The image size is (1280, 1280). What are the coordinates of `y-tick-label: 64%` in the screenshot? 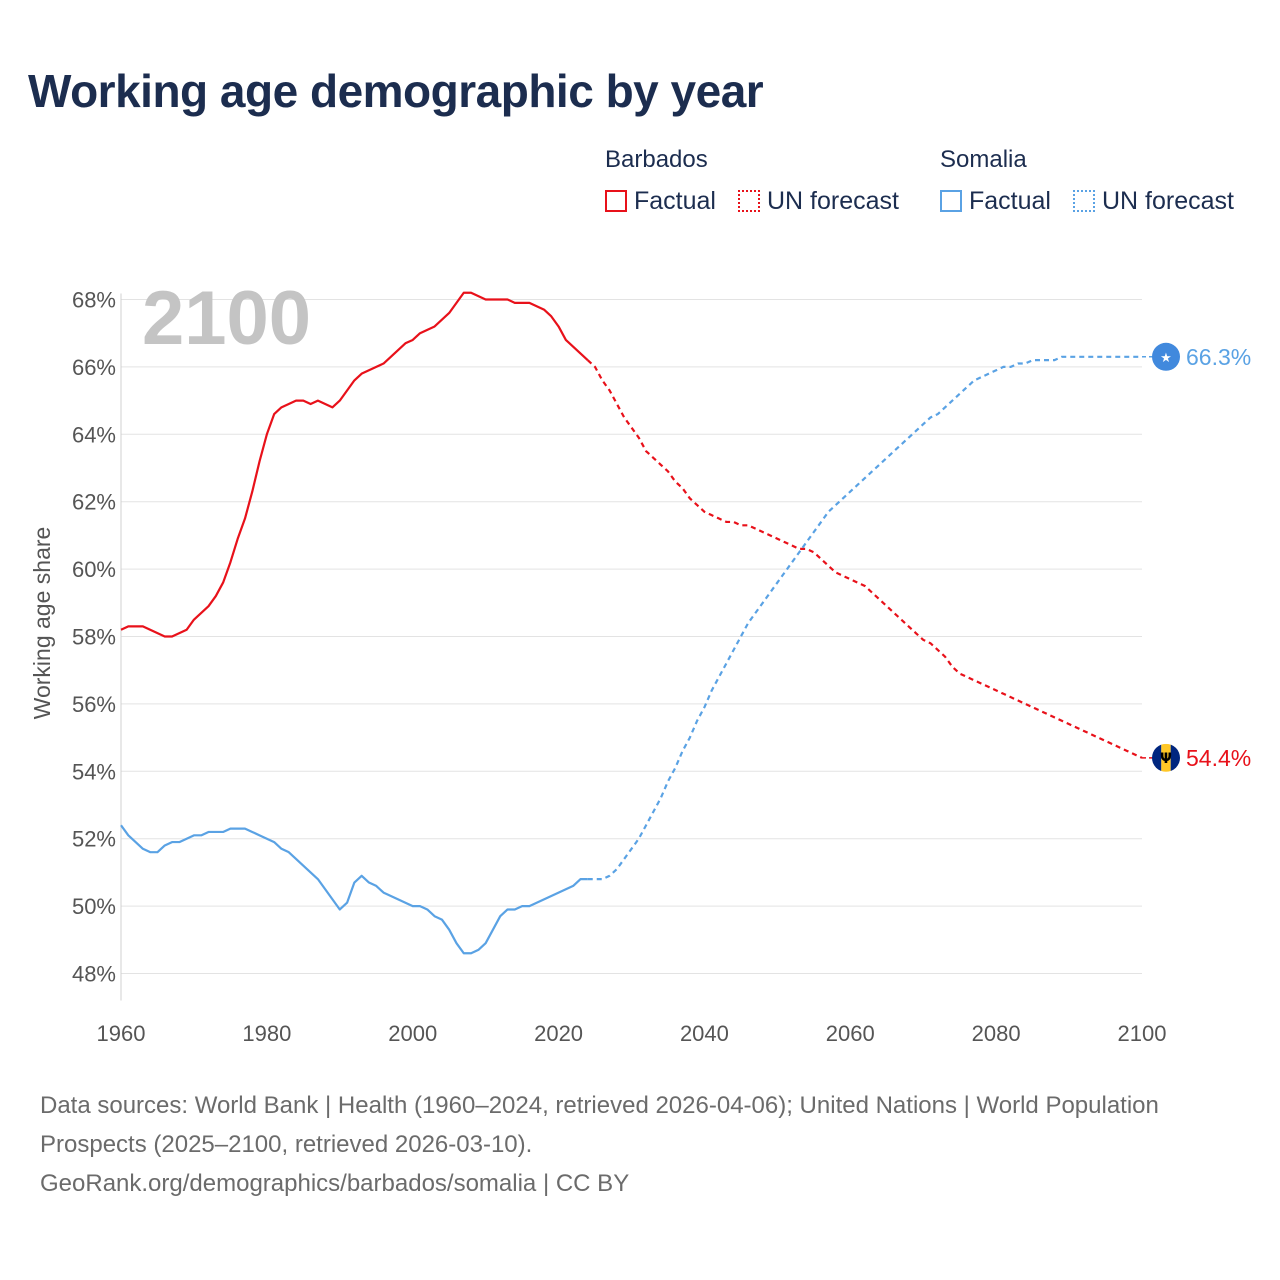 It's located at (94, 434).